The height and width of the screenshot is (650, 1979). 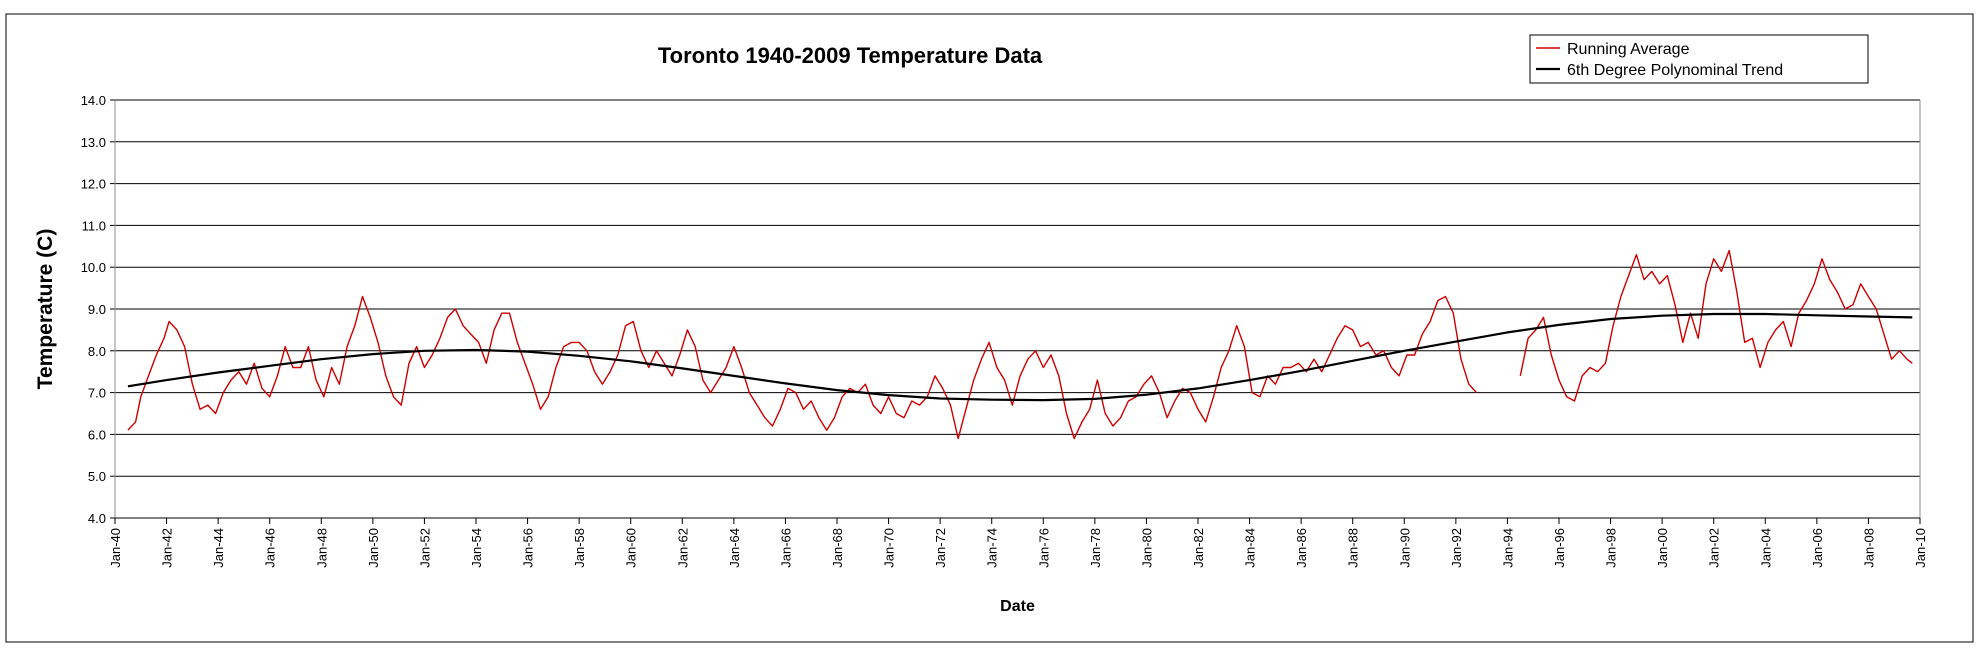 I want to click on y-tick-label-14.0: 14.0, so click(x=93, y=100).